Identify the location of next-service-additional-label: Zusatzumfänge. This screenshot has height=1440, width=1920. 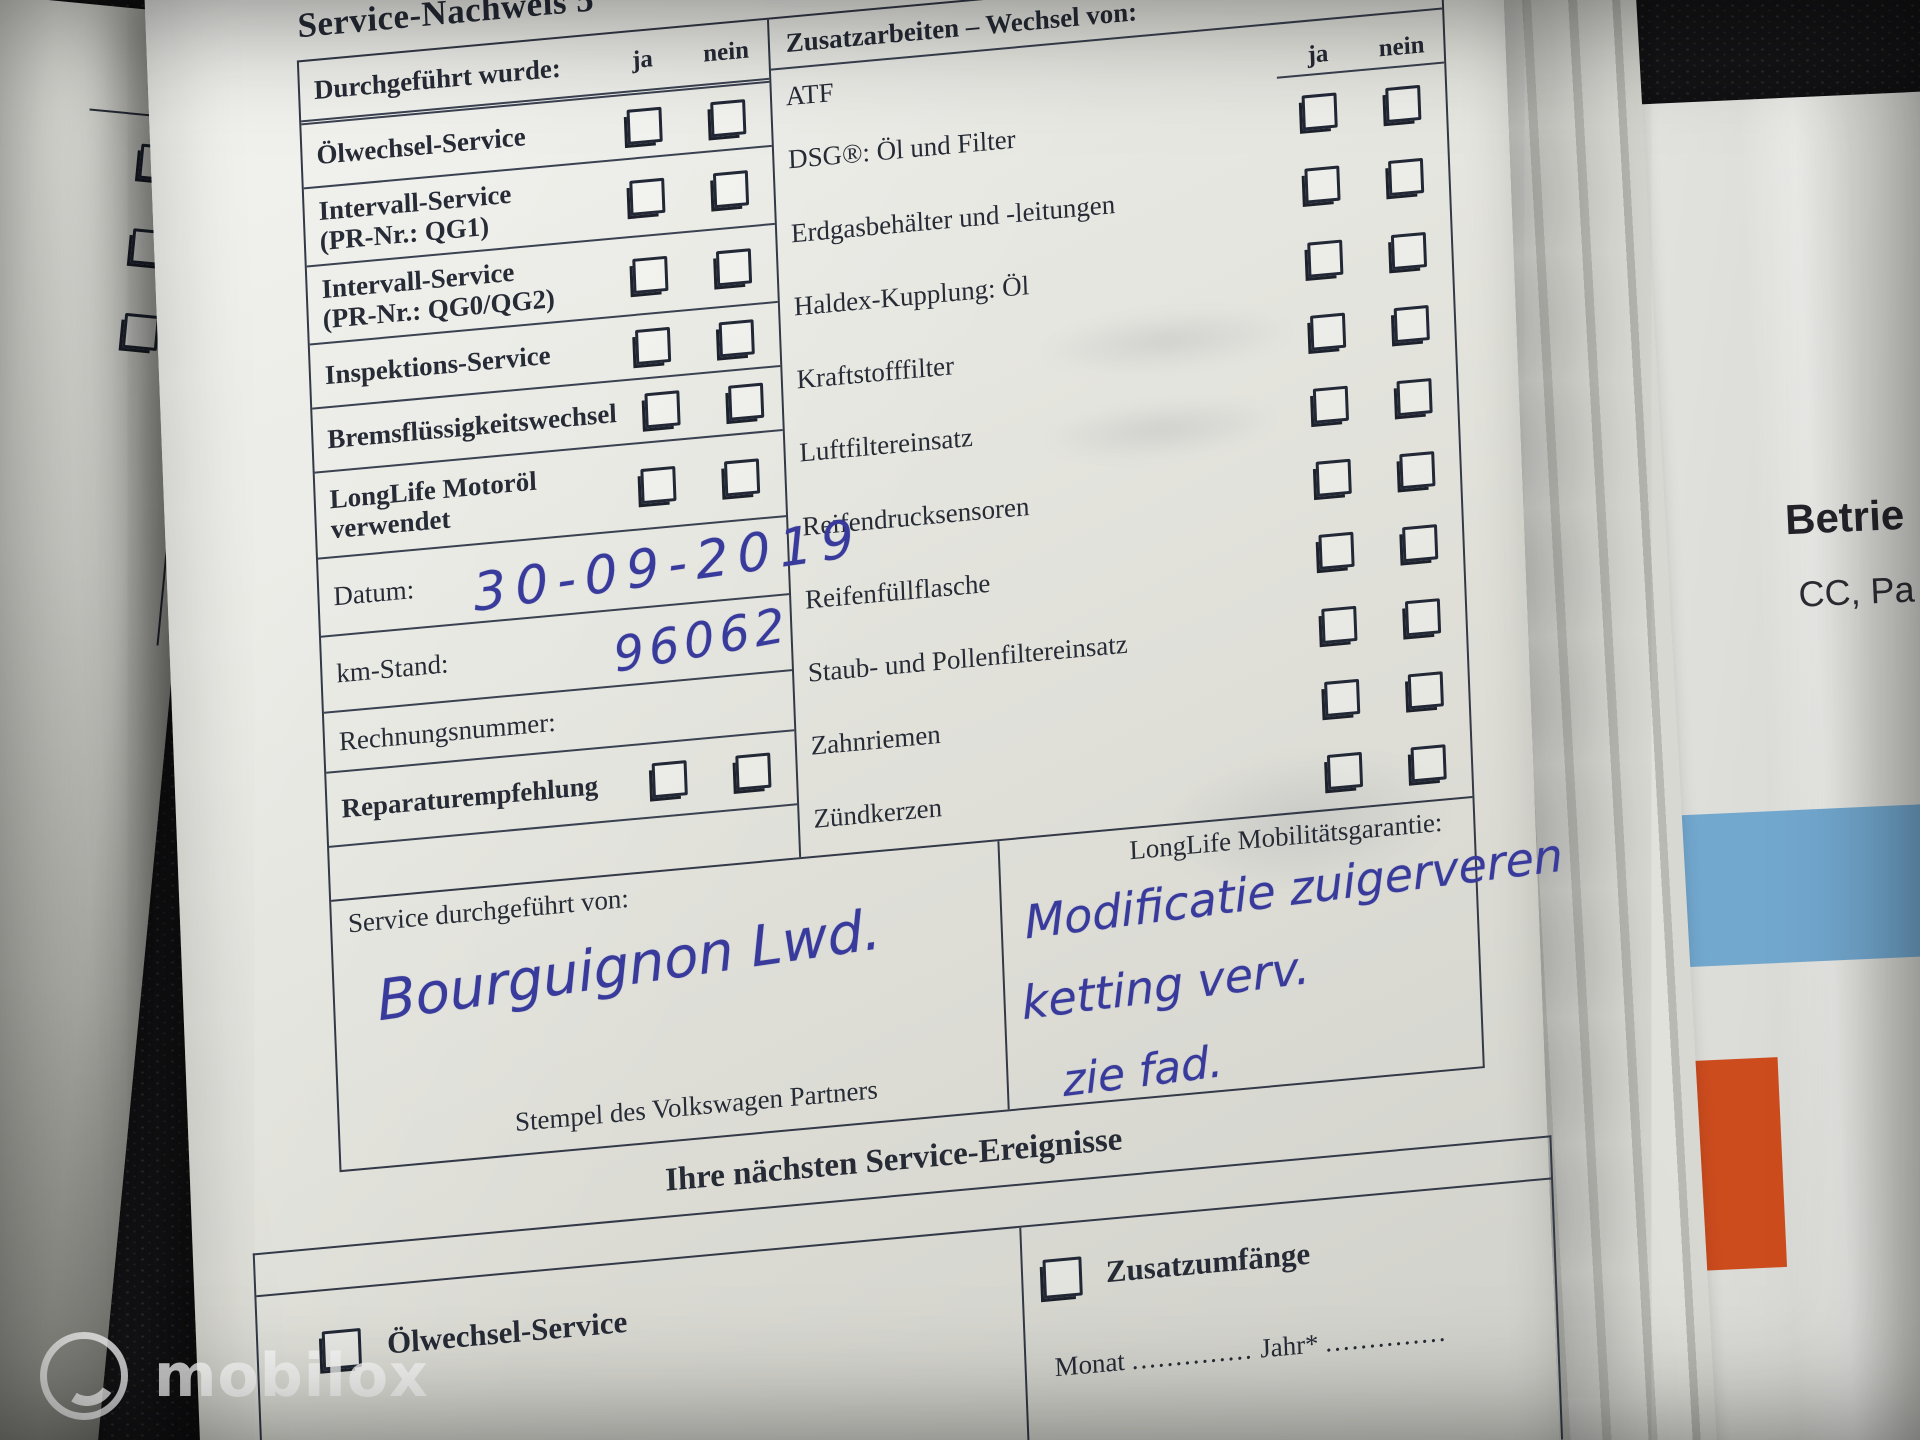
(1208, 1262).